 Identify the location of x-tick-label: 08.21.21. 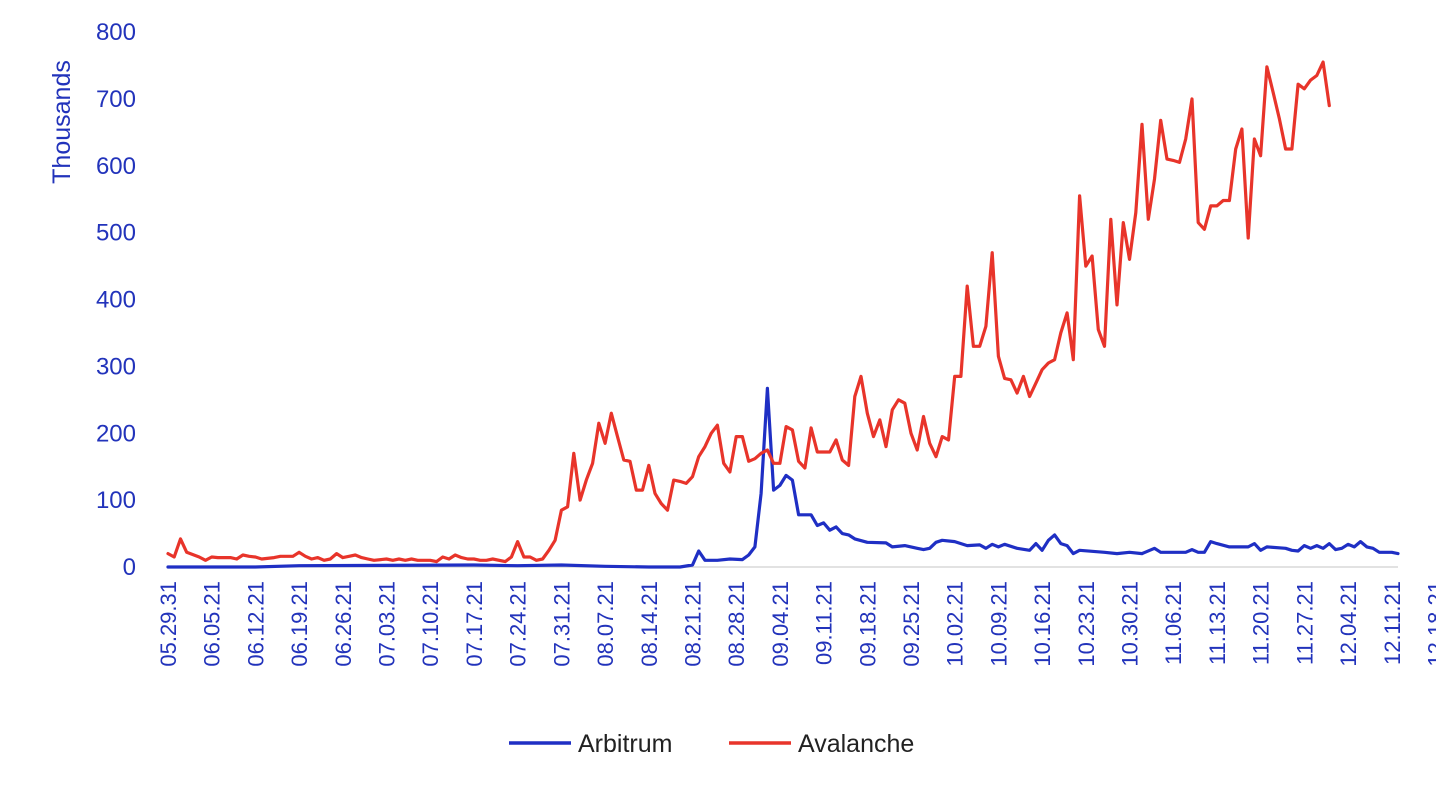
(692, 624).